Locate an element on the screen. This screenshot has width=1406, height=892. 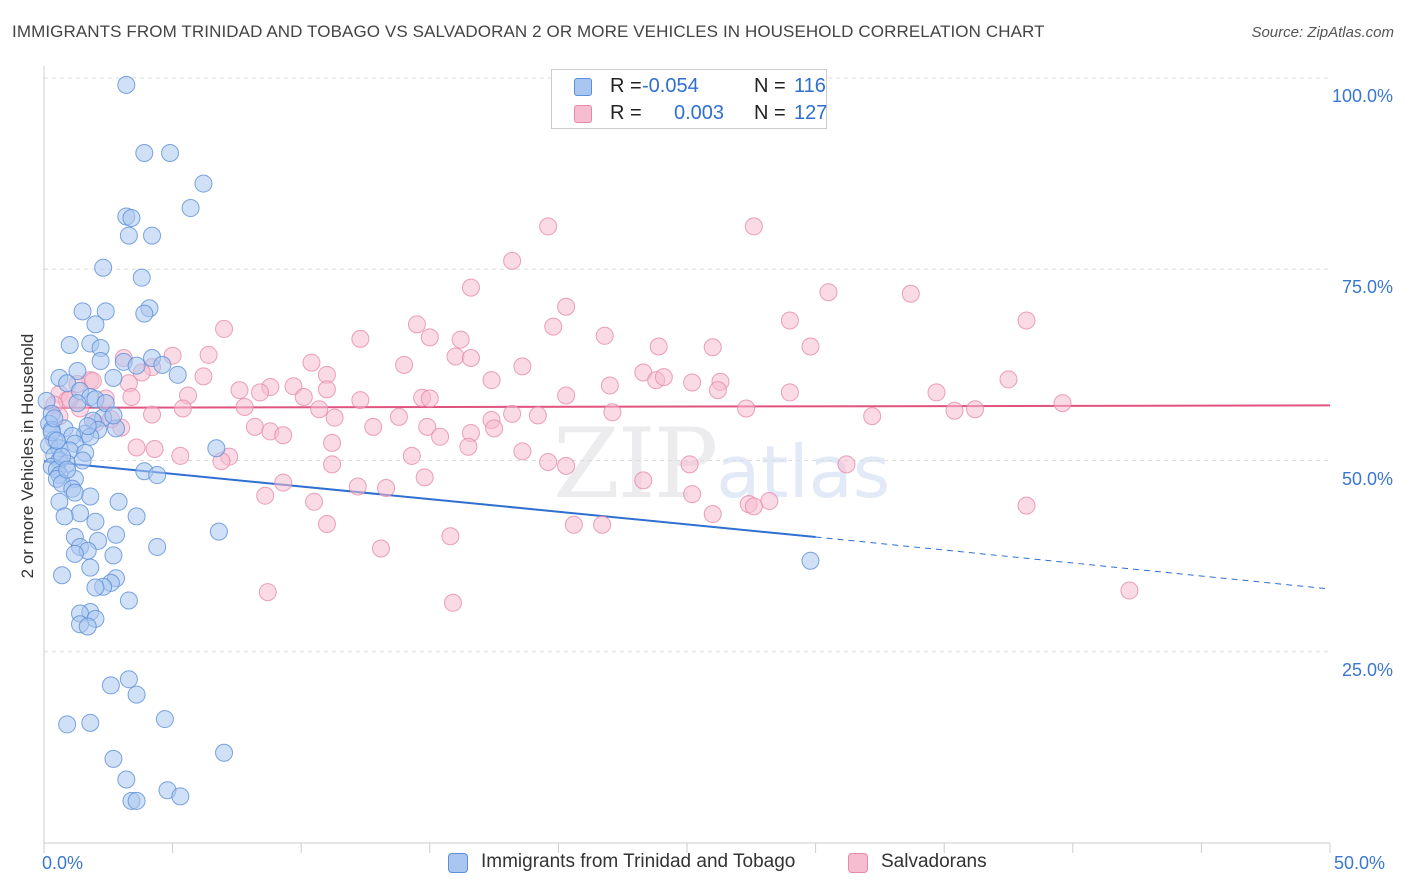
x-tick-label-min: 0.0% is located at coordinates (63, 863).